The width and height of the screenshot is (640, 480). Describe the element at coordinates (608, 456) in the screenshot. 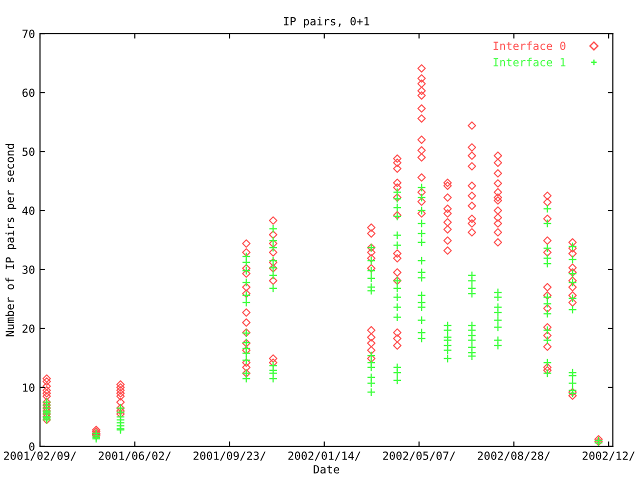

I see `x-tick-label: 2002/12/` at that location.